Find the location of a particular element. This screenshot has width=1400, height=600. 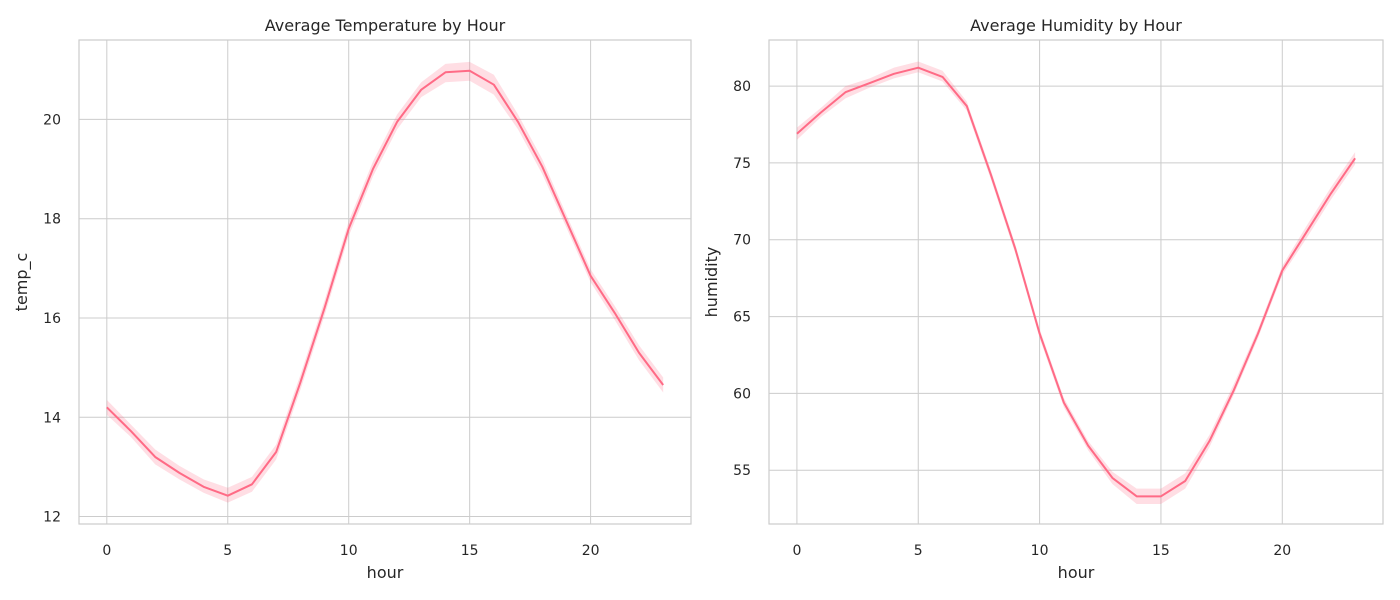

humidity-x-tick-label-2: 10 is located at coordinates (1040, 551).